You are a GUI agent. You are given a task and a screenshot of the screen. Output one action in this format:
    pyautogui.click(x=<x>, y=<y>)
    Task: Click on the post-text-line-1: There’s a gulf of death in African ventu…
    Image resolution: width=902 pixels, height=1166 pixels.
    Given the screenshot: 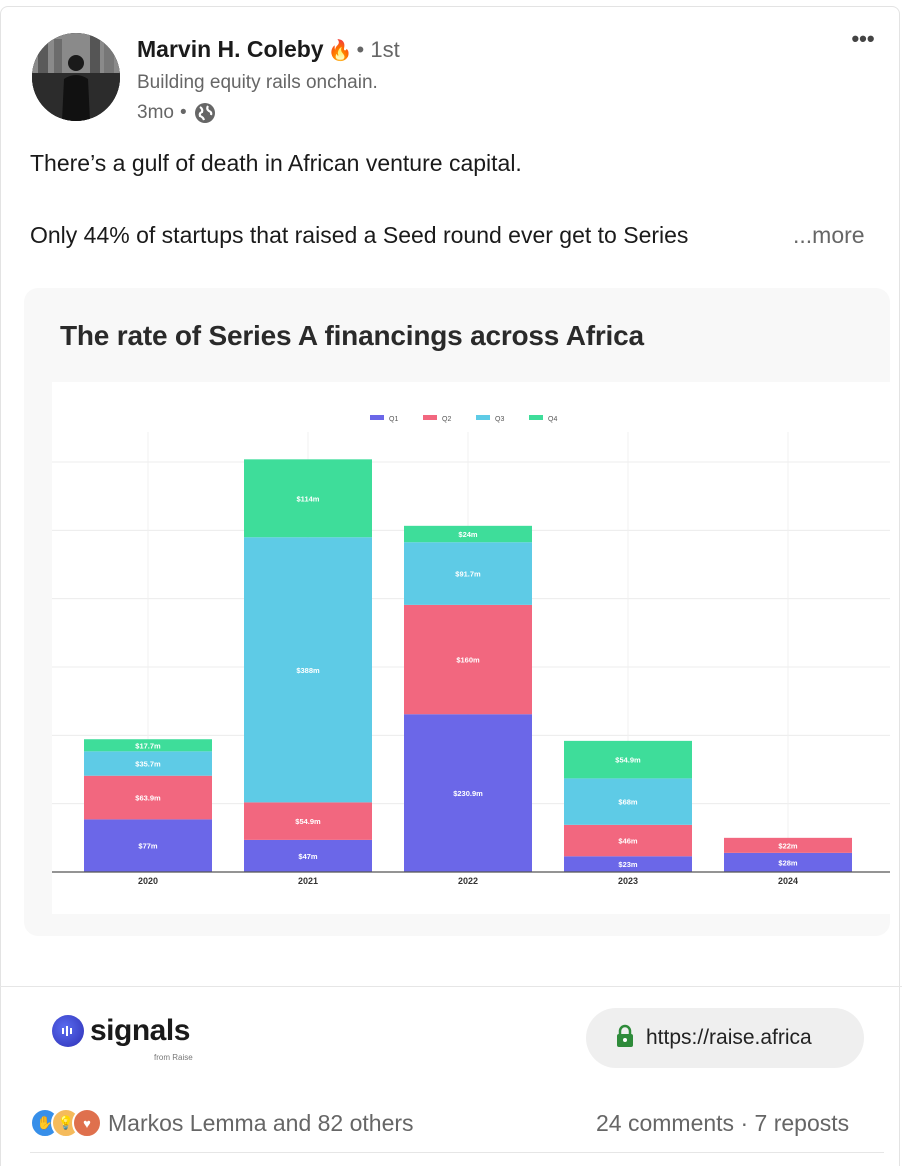 What is the action you would take?
    pyautogui.click(x=276, y=163)
    